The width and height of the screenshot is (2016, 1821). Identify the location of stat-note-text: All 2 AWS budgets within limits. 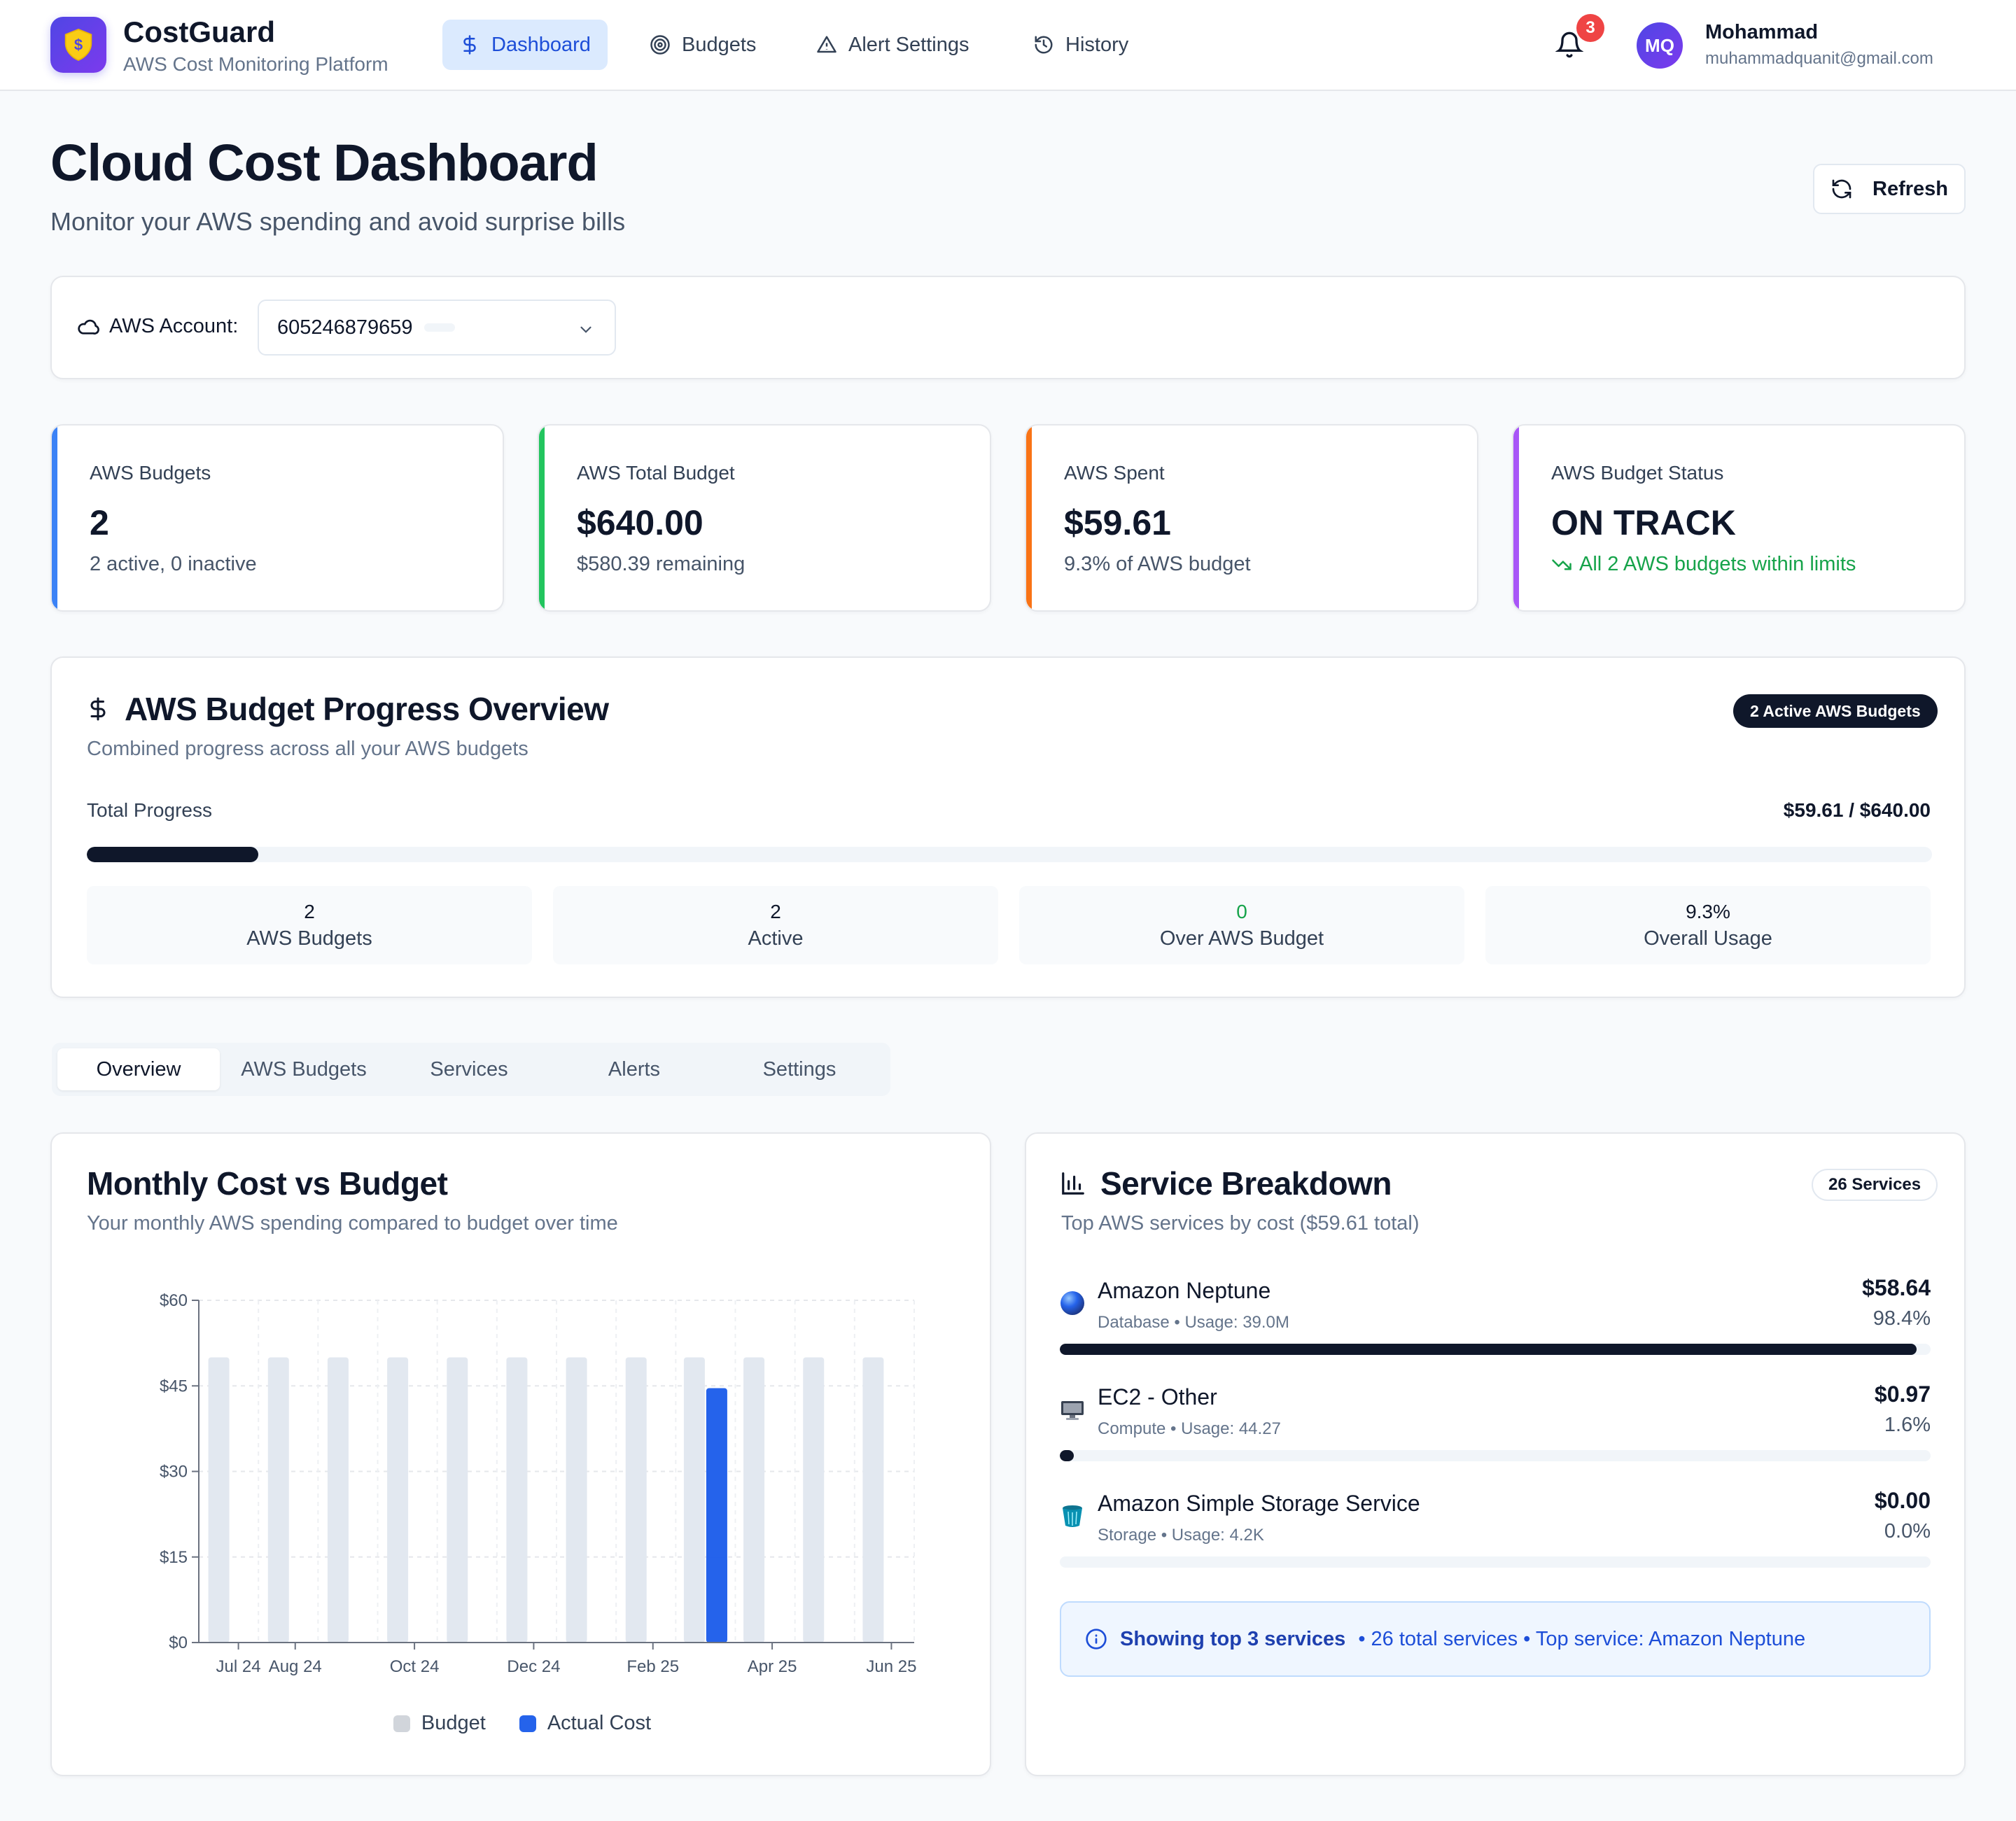
(1717, 564).